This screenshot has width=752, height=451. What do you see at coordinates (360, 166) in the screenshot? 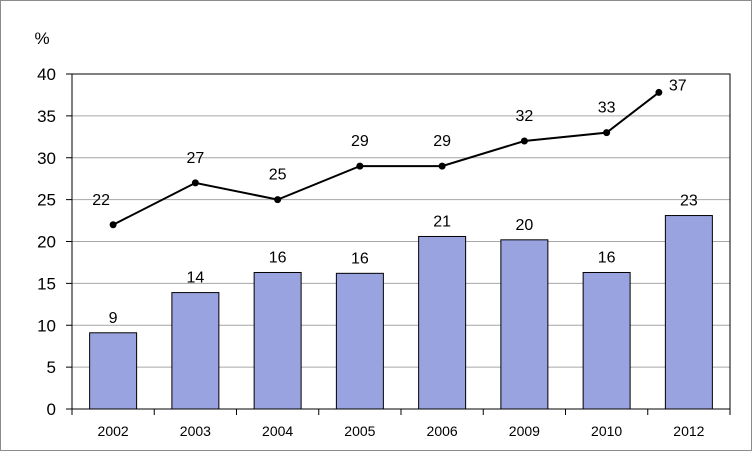
I see `line-point-2005` at bounding box center [360, 166].